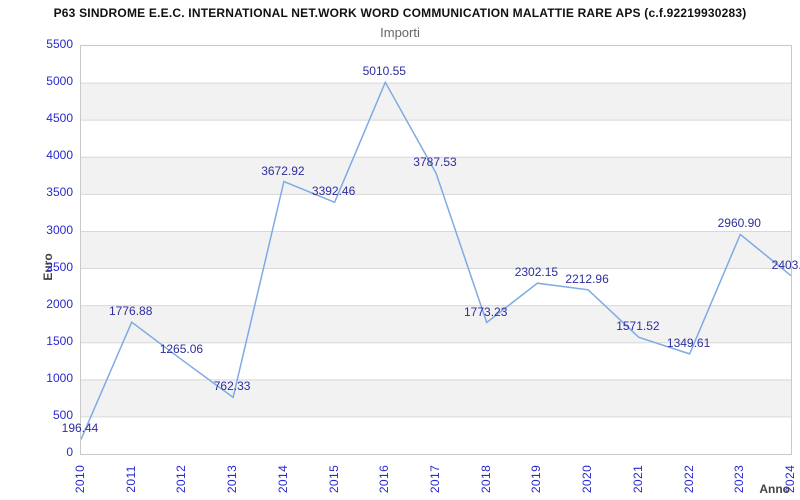 The height and width of the screenshot is (500, 800). I want to click on y-tick-label: 4000, so click(59, 155).